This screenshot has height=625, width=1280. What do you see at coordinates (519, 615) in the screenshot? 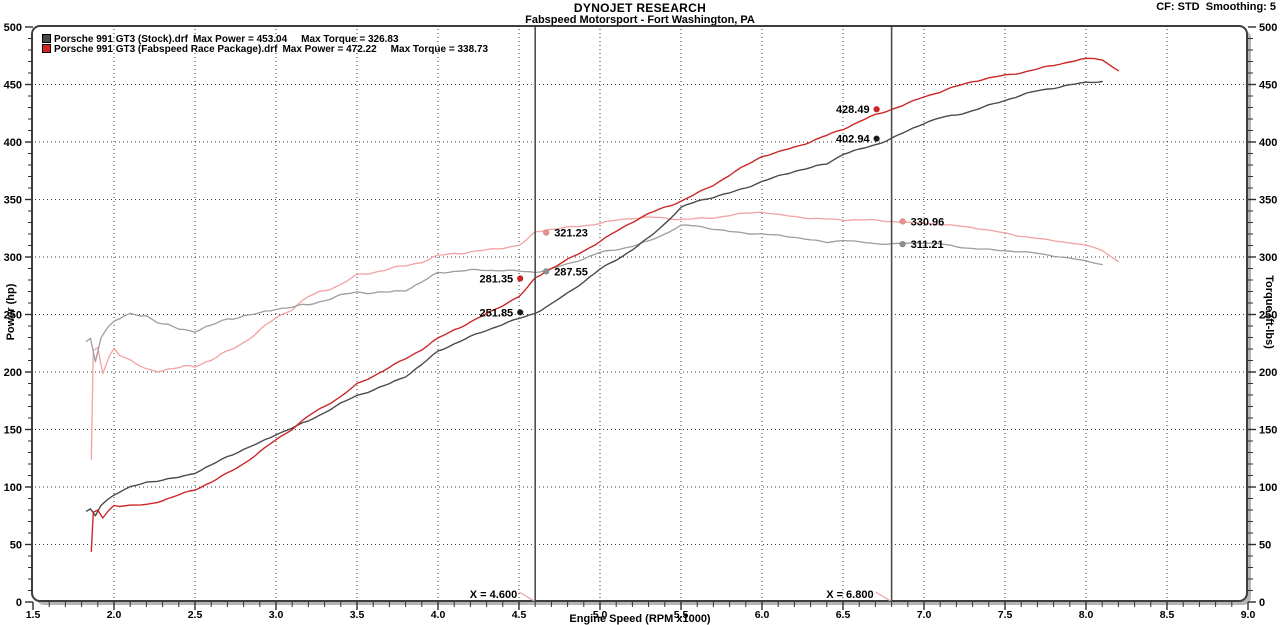
I see `x-tick-label: 4.5` at bounding box center [519, 615].